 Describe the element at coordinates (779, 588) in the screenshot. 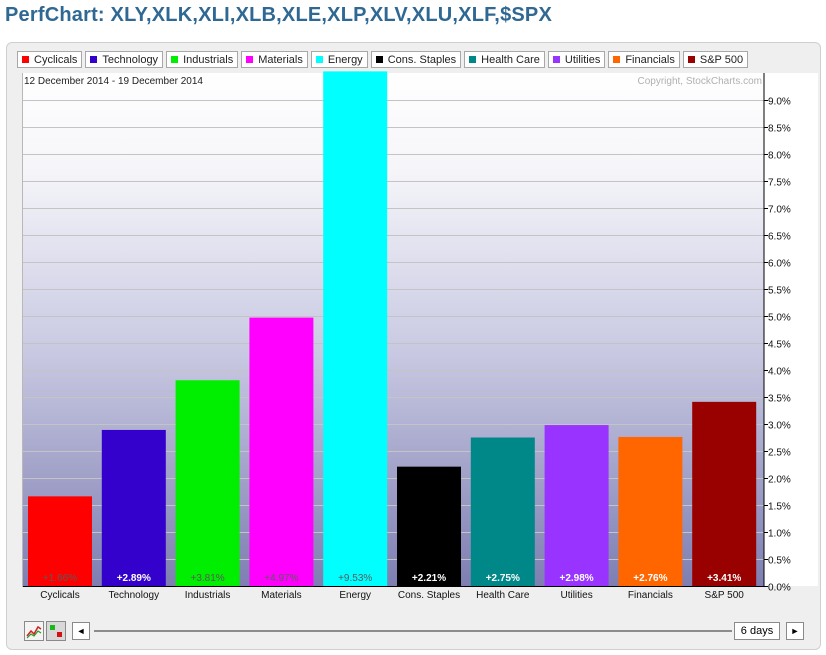

I see `y-tick-label: 0.0%` at that location.